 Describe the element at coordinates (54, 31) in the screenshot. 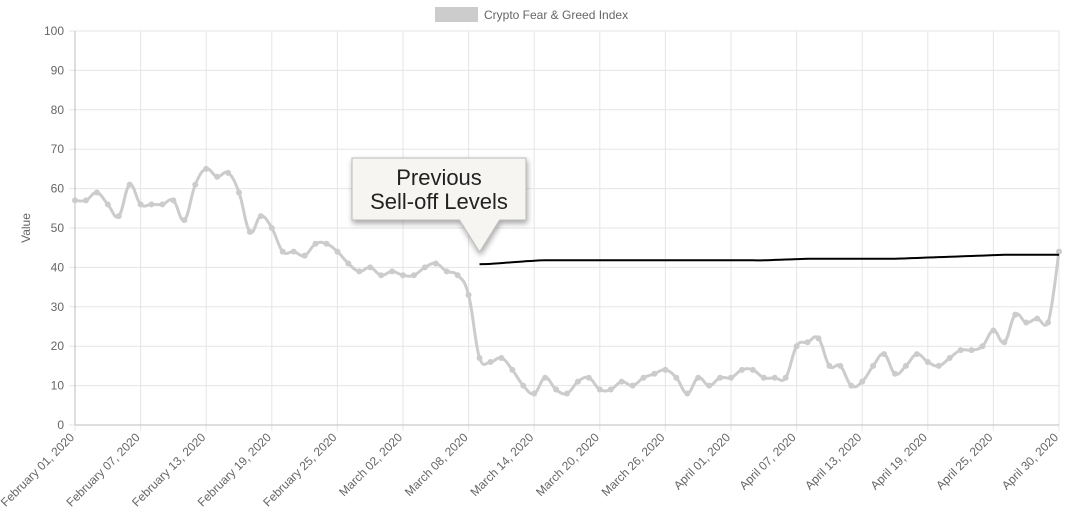

I see `y-tick-label: 100` at that location.